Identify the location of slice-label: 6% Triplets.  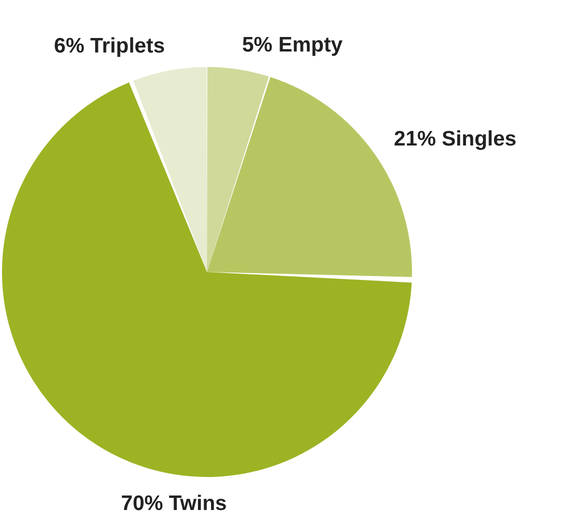
(109, 46).